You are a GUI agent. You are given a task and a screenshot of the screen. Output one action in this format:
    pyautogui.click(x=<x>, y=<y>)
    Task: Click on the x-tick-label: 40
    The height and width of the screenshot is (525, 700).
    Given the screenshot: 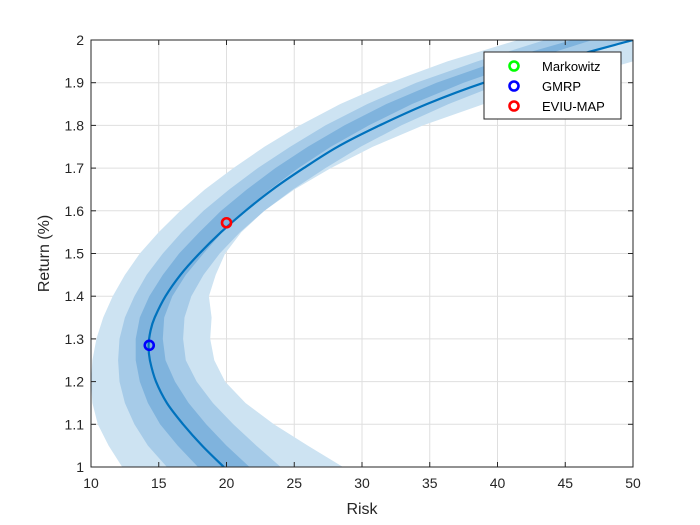 What is the action you would take?
    pyautogui.click(x=498, y=483)
    